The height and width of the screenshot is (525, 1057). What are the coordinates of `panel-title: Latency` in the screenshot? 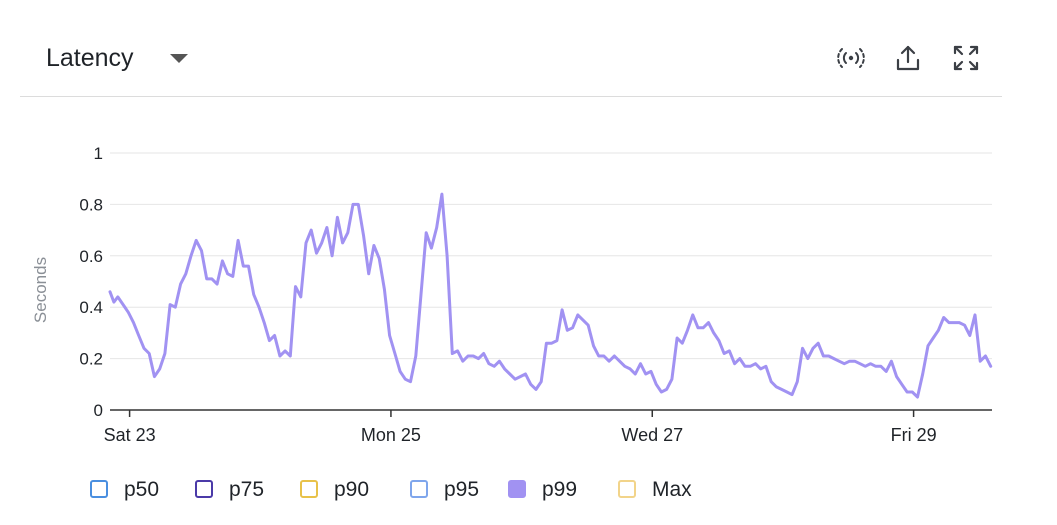 It's located at (90, 58).